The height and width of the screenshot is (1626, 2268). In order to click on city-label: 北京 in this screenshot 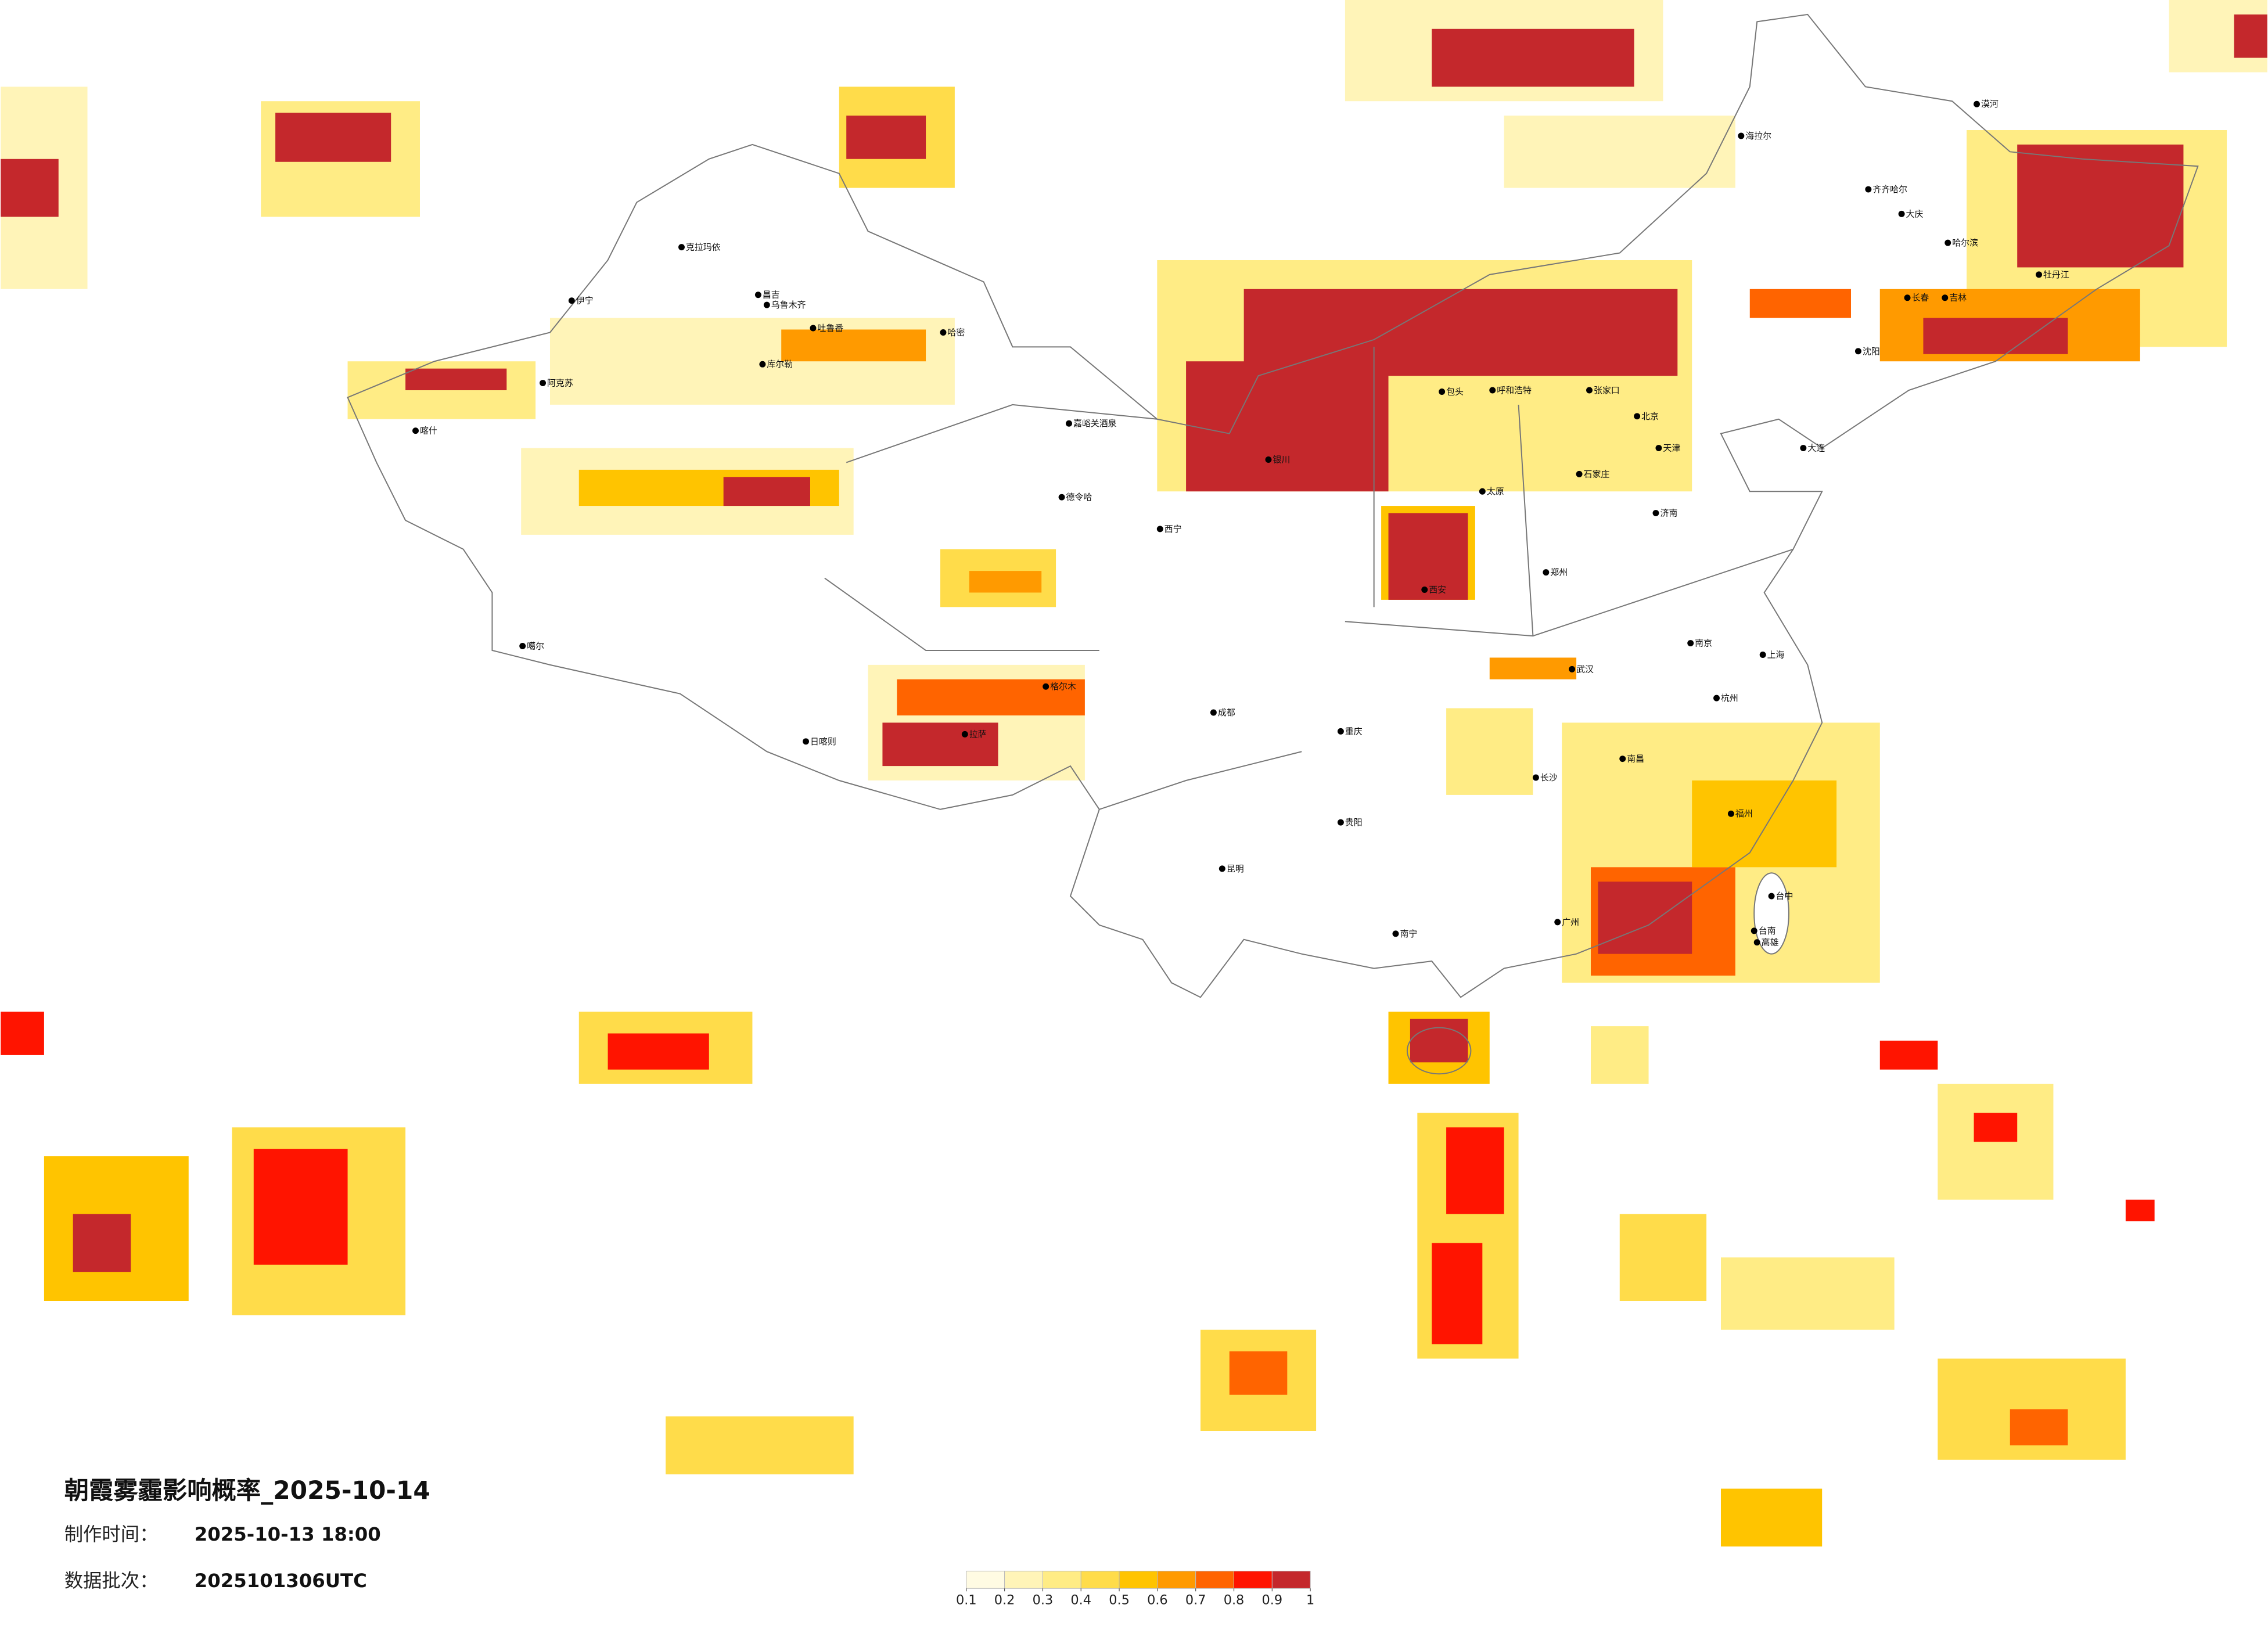, I will do `click(1650, 416)`.